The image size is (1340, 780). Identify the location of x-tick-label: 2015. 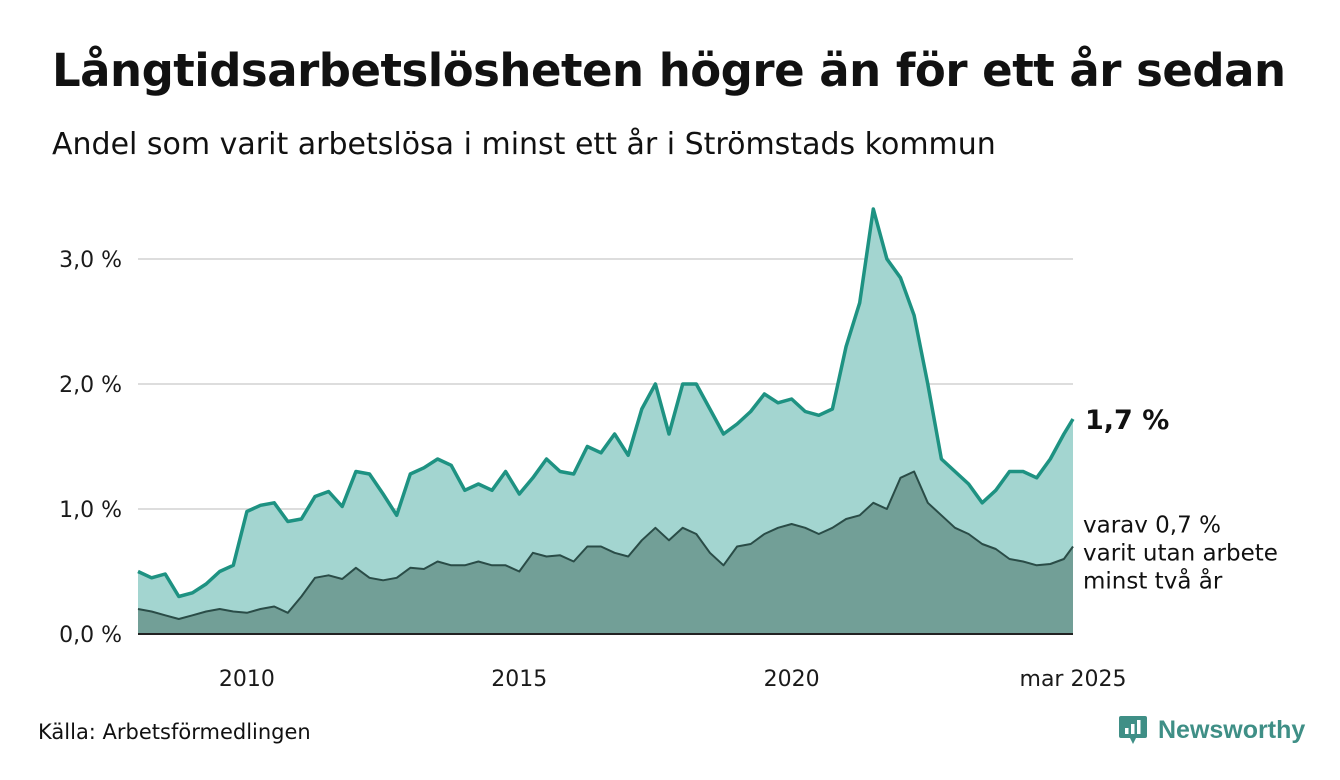
(519, 679).